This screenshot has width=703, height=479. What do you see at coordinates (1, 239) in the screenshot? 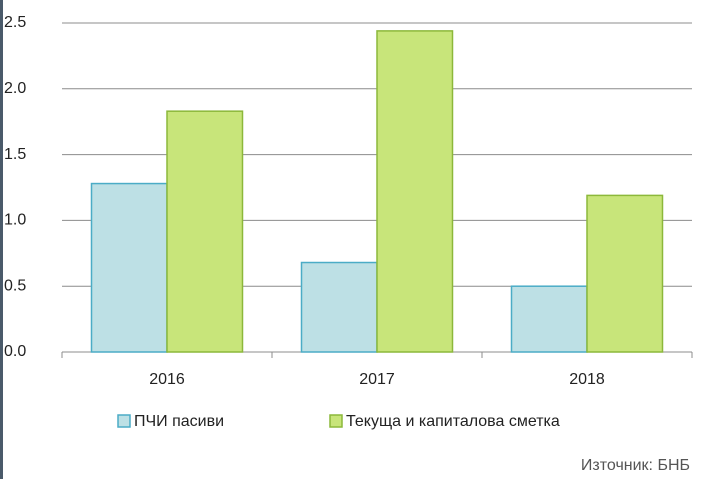
I see `left-border` at bounding box center [1, 239].